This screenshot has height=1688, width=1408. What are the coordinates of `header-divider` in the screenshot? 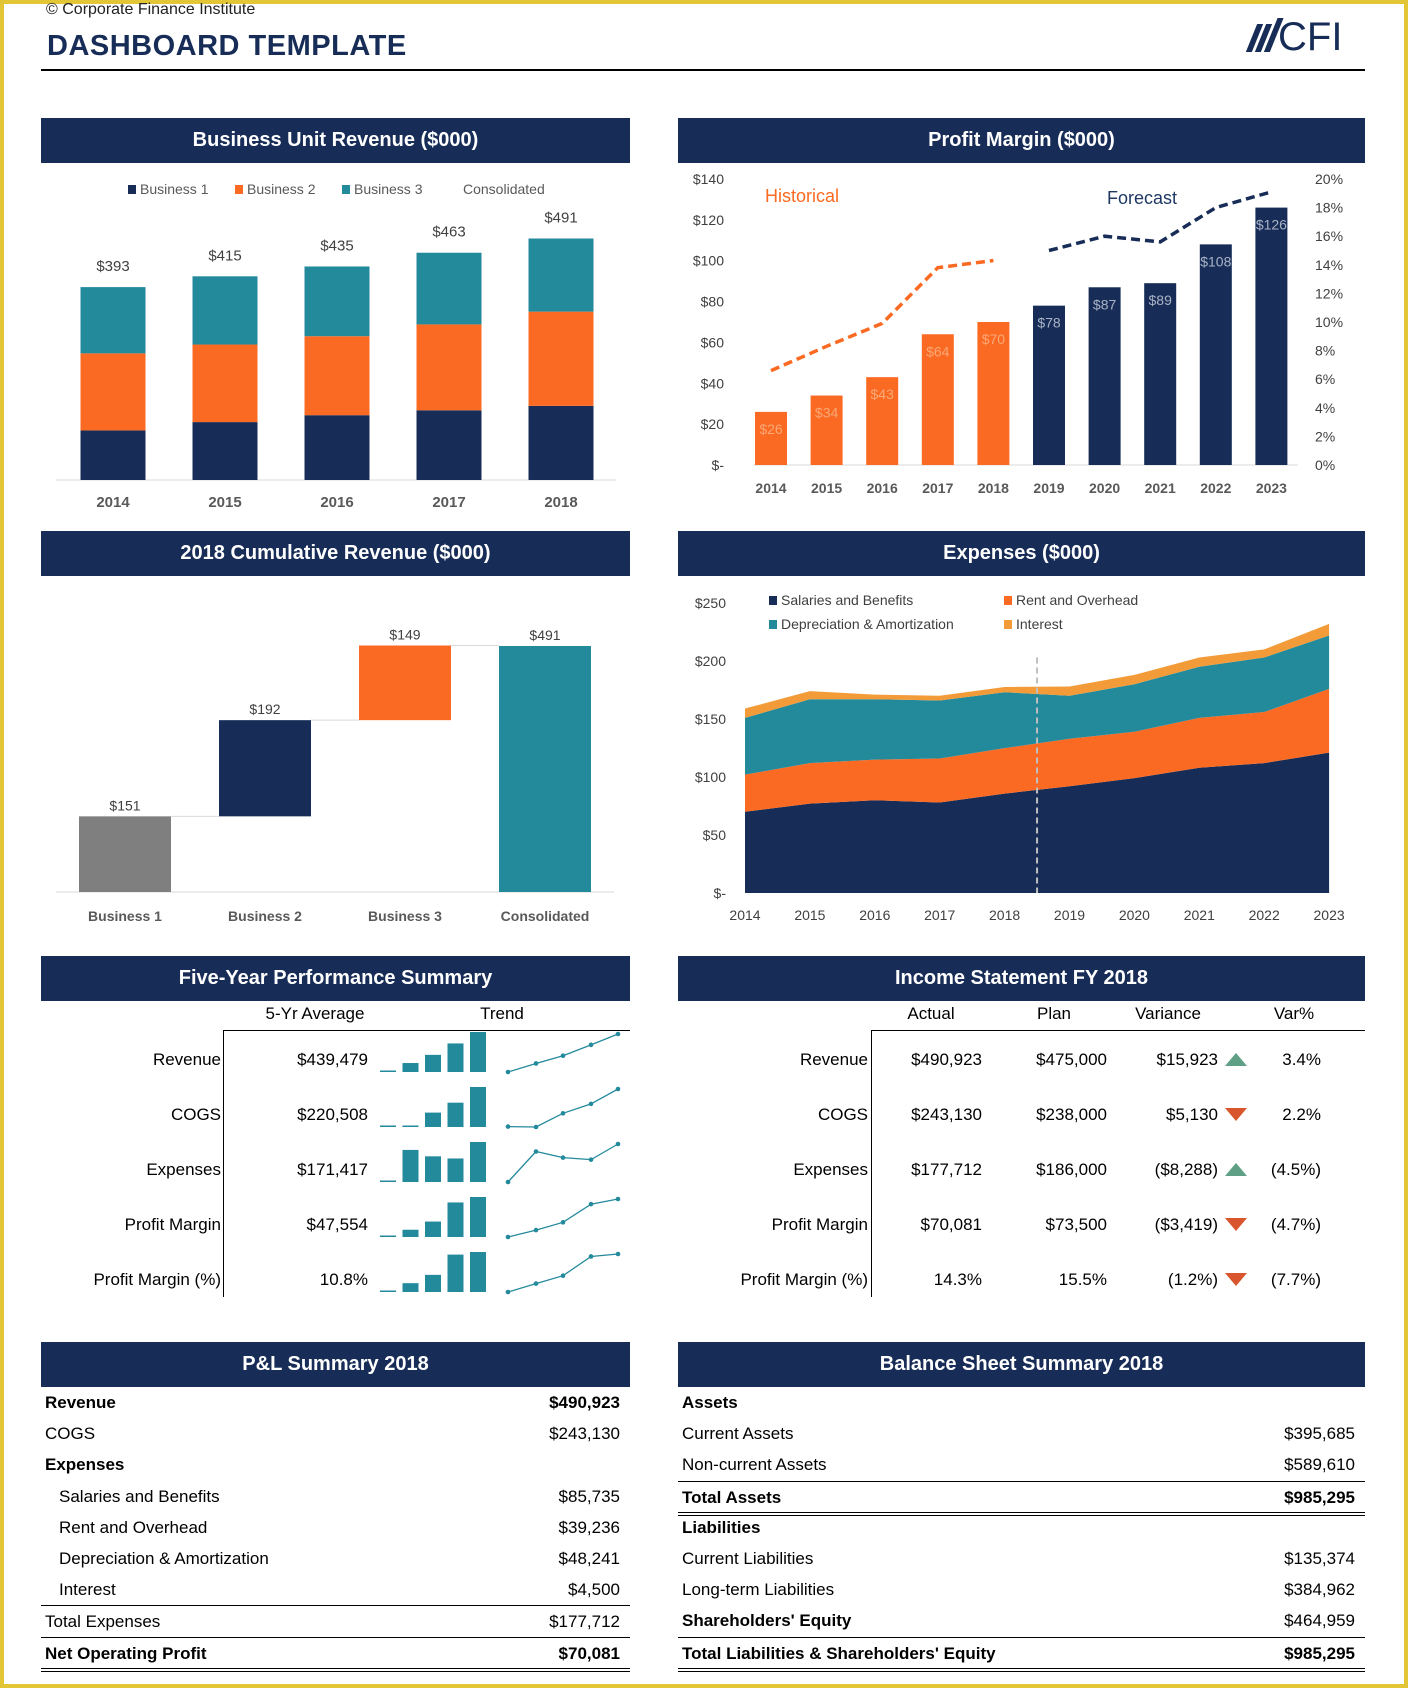 It's located at (426, 1030).